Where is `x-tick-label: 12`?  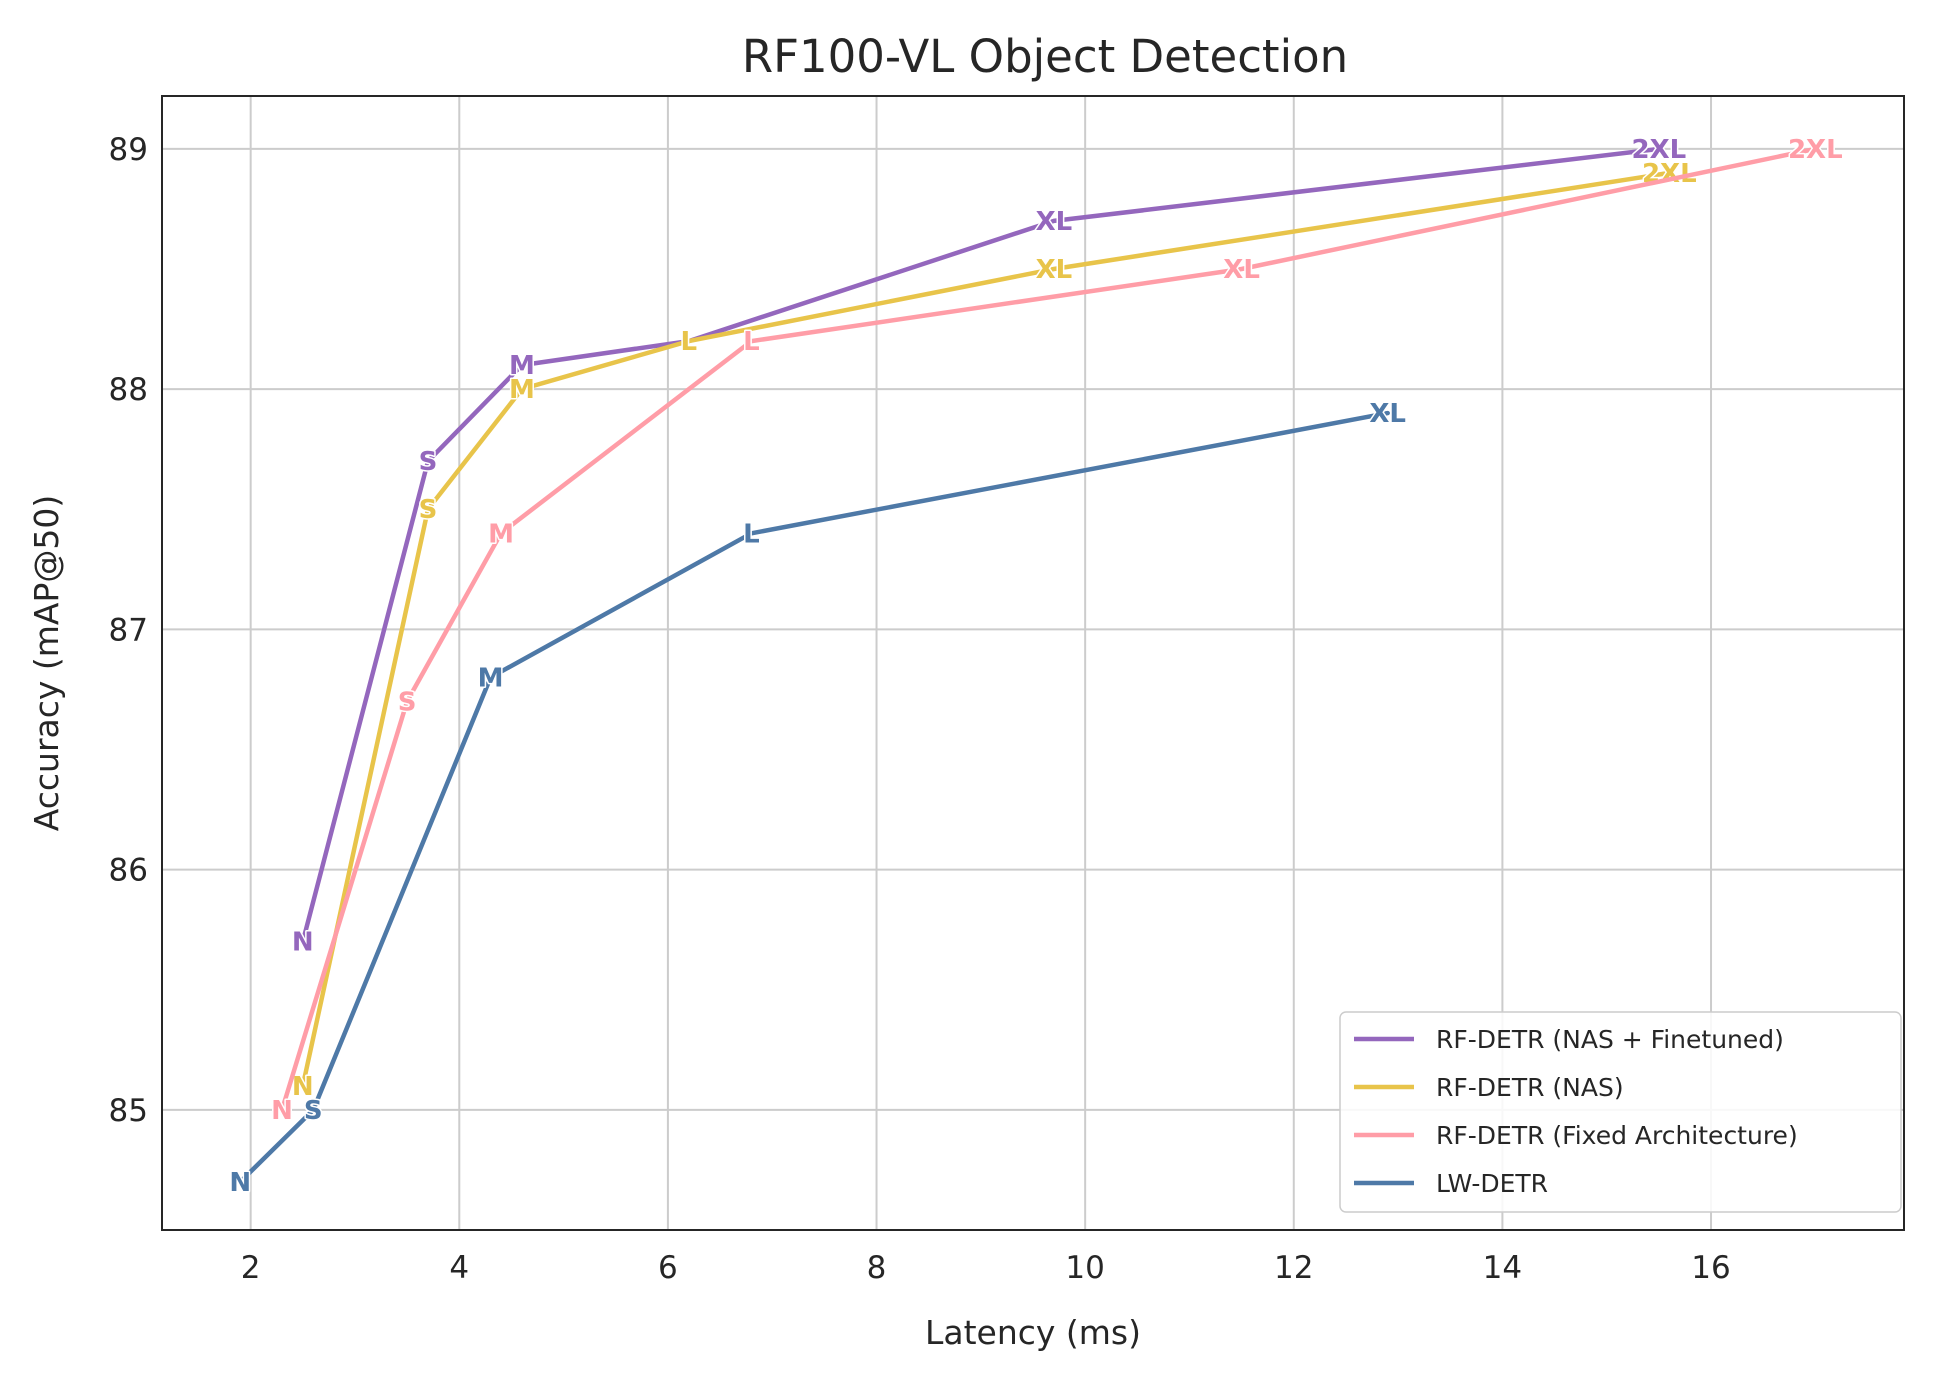
x-tick-label: 12 is located at coordinates (1293, 1268).